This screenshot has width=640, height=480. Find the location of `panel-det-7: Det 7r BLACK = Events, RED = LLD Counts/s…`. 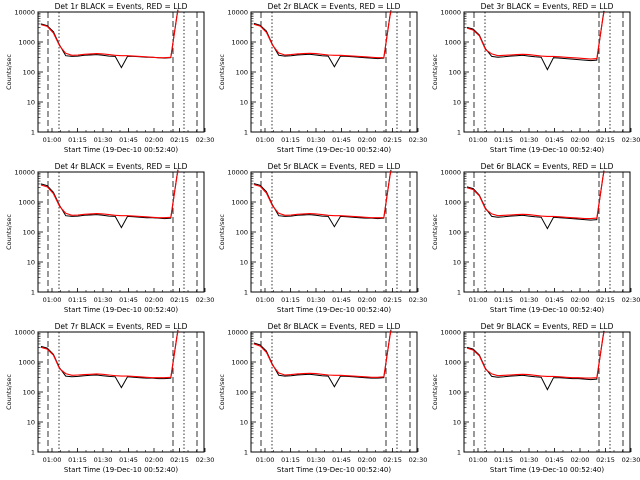

panel-det-7: Det 7r BLACK = Events, RED = LLD Counts/s… is located at coordinates (109, 398).